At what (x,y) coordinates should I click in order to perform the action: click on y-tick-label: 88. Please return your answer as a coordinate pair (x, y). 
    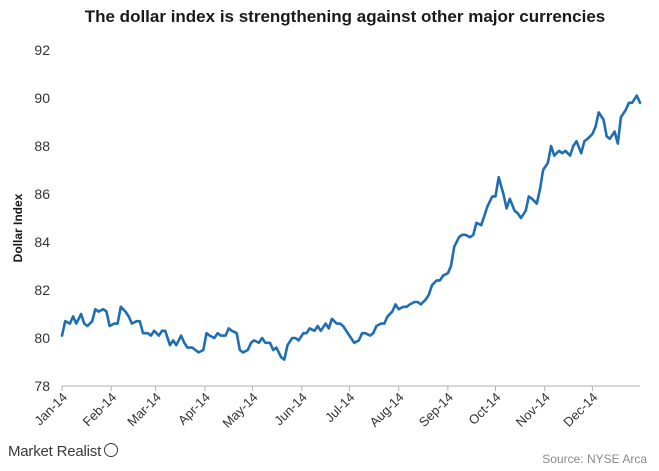
    Looking at the image, I should click on (42, 146).